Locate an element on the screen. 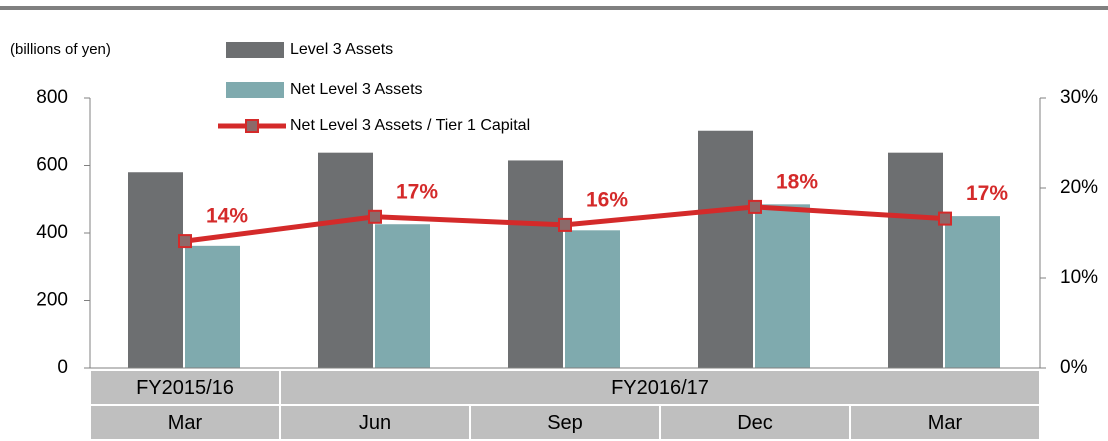  group-cell is located at coordinates (660, 387).